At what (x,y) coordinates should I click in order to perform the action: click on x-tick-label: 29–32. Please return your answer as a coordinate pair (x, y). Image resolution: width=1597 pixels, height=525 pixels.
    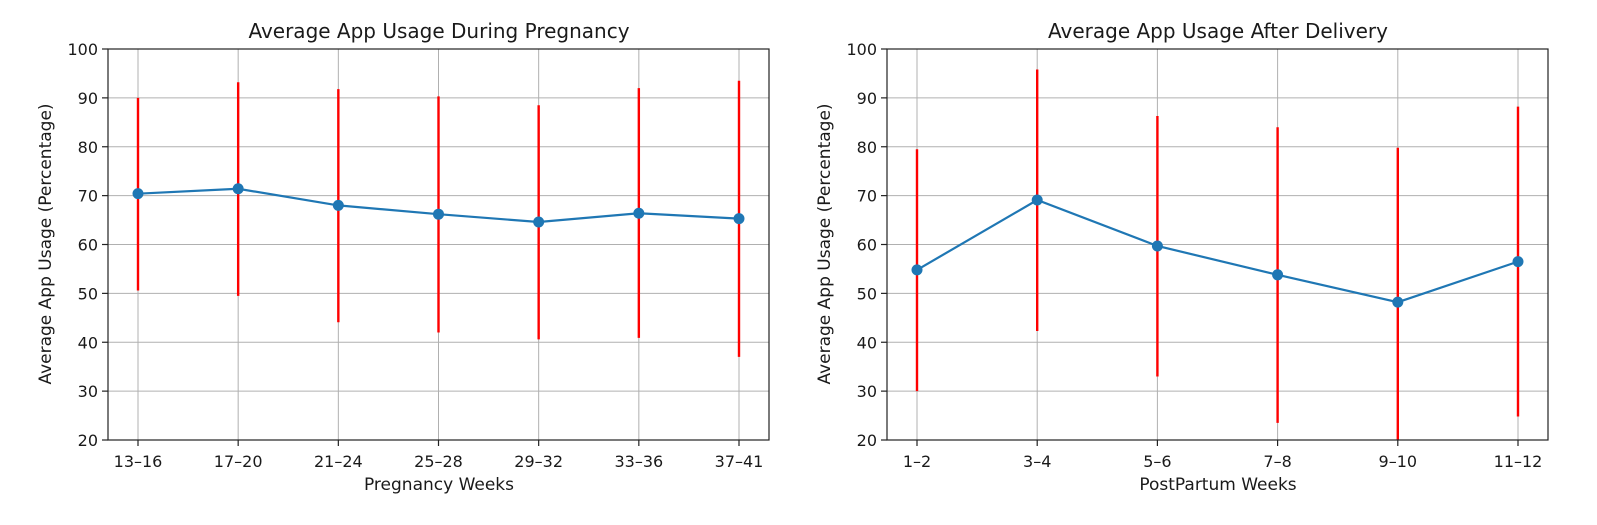
    Looking at the image, I should click on (538, 461).